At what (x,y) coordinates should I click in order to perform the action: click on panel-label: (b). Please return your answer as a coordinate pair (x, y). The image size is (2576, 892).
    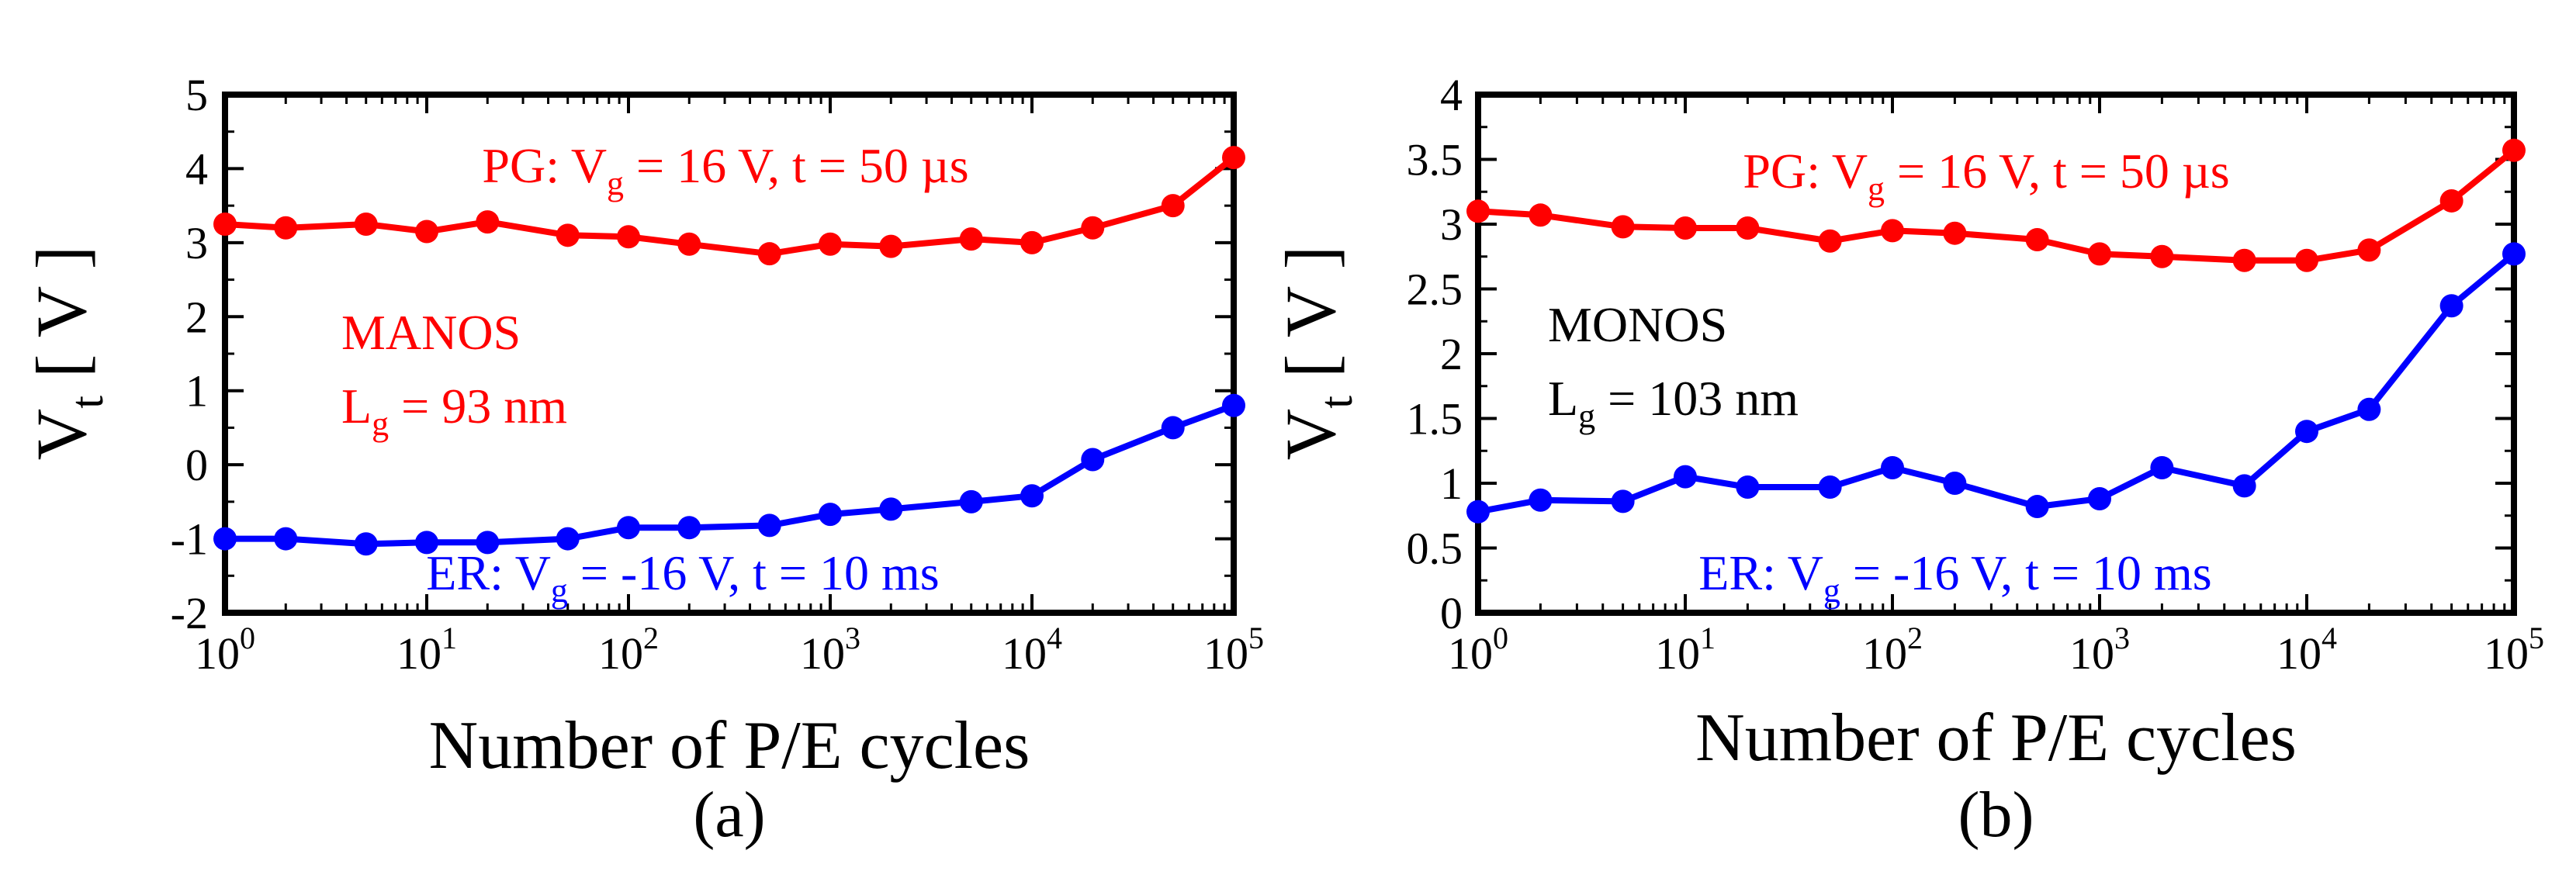
    Looking at the image, I should click on (1996, 815).